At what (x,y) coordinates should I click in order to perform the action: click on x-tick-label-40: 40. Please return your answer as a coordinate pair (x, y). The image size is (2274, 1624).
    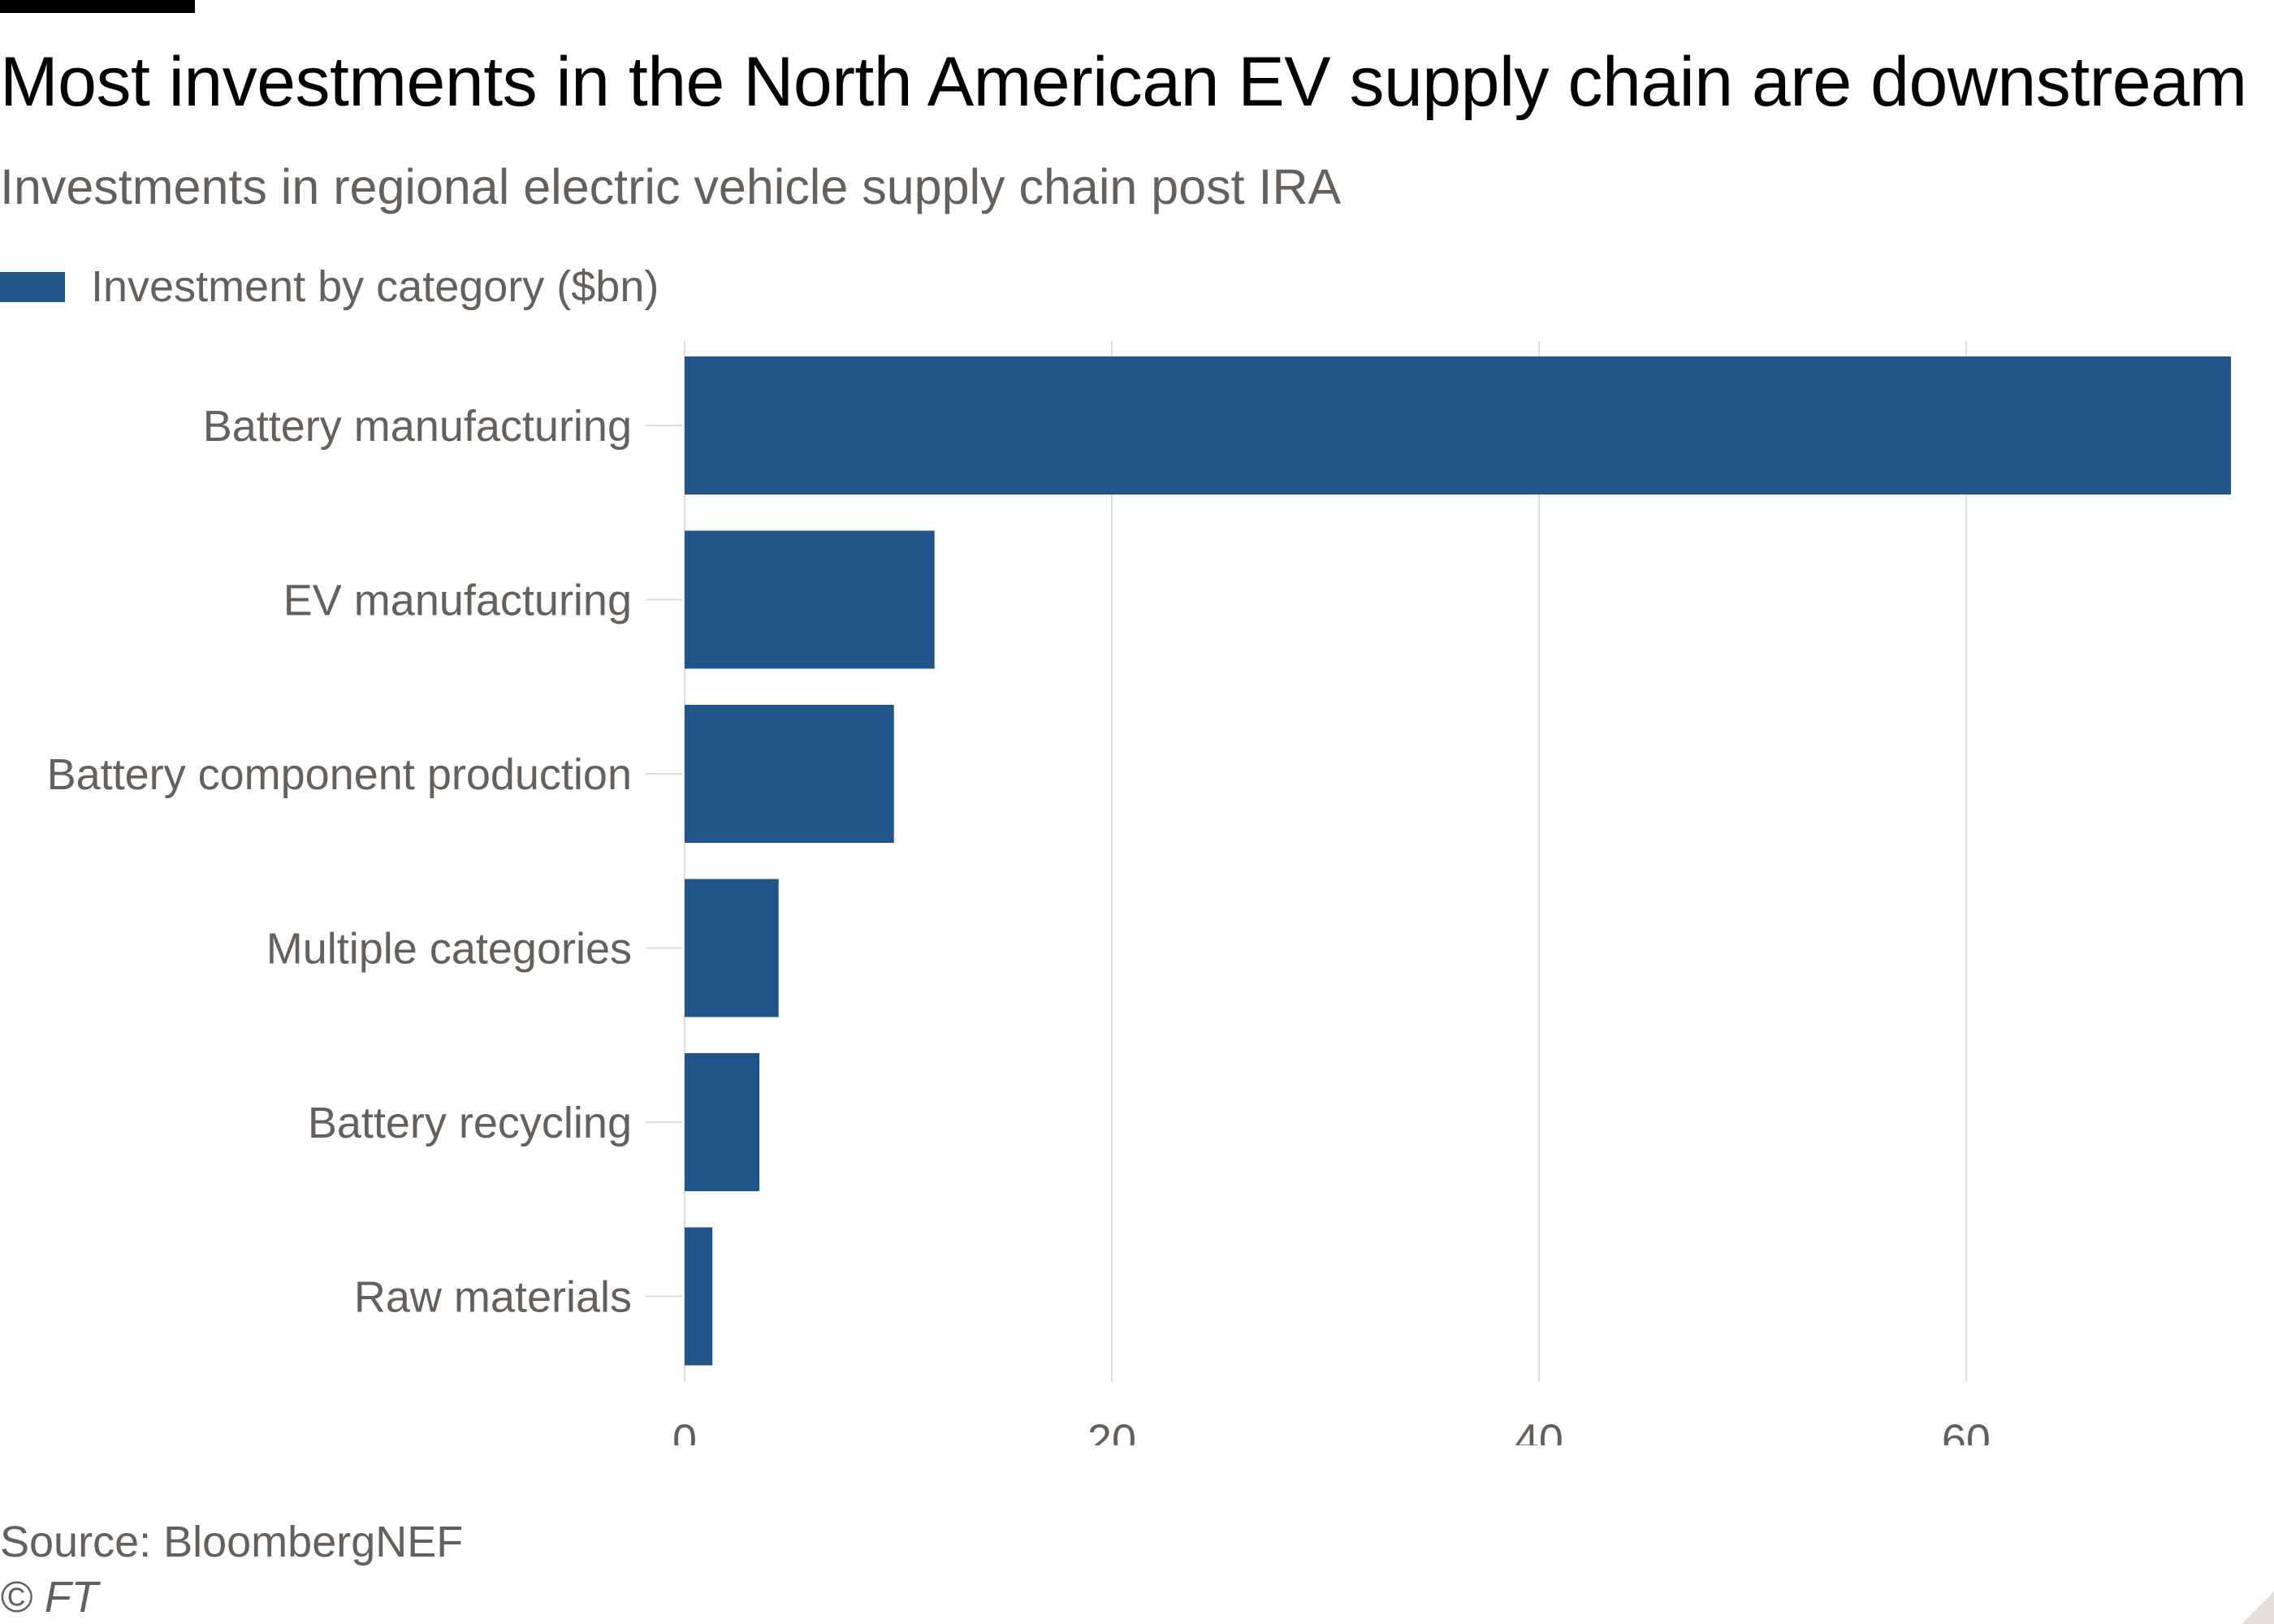
    Looking at the image, I should click on (1539, 1431).